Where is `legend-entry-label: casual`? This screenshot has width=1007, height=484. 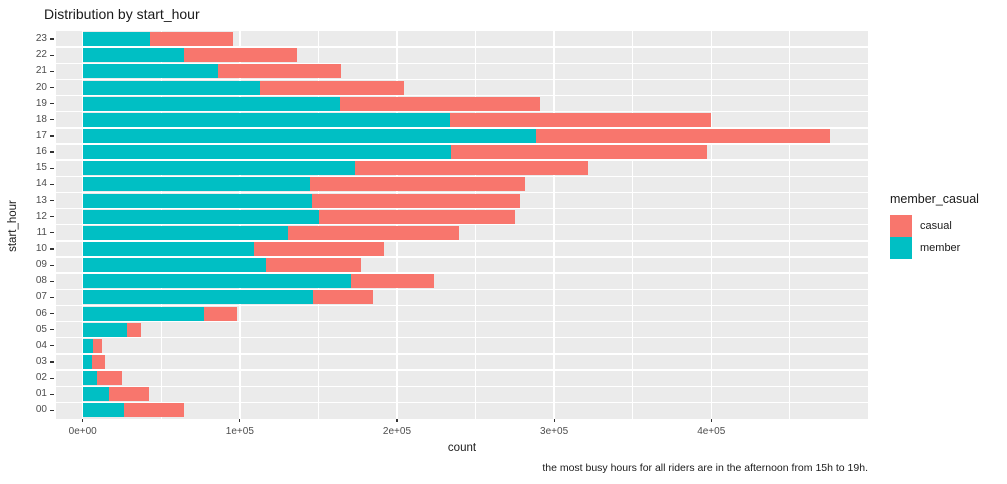
legend-entry-label: casual is located at coordinates (936, 226).